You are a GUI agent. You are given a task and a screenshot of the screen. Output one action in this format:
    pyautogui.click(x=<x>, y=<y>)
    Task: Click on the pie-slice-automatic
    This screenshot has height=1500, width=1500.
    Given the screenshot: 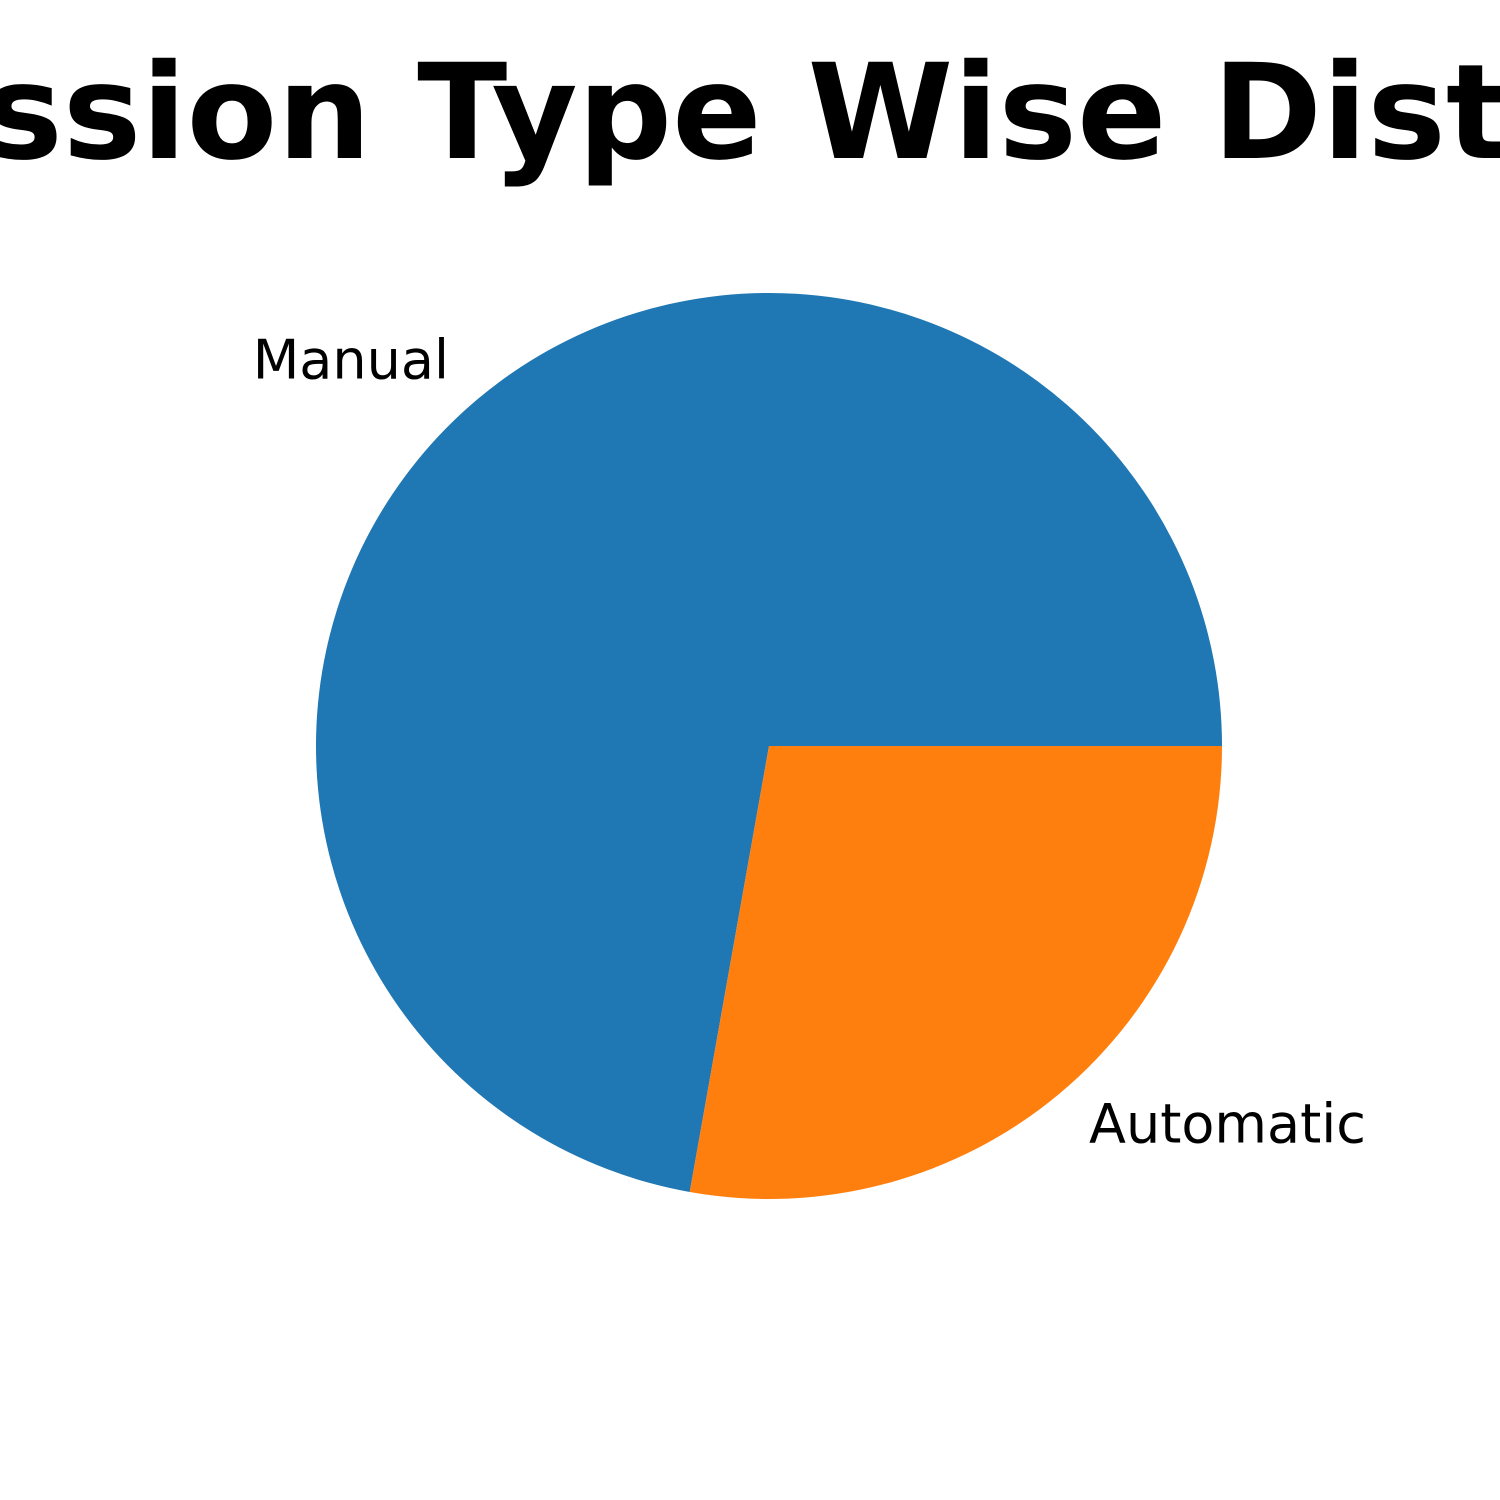 What is the action you would take?
    pyautogui.click(x=955, y=973)
    